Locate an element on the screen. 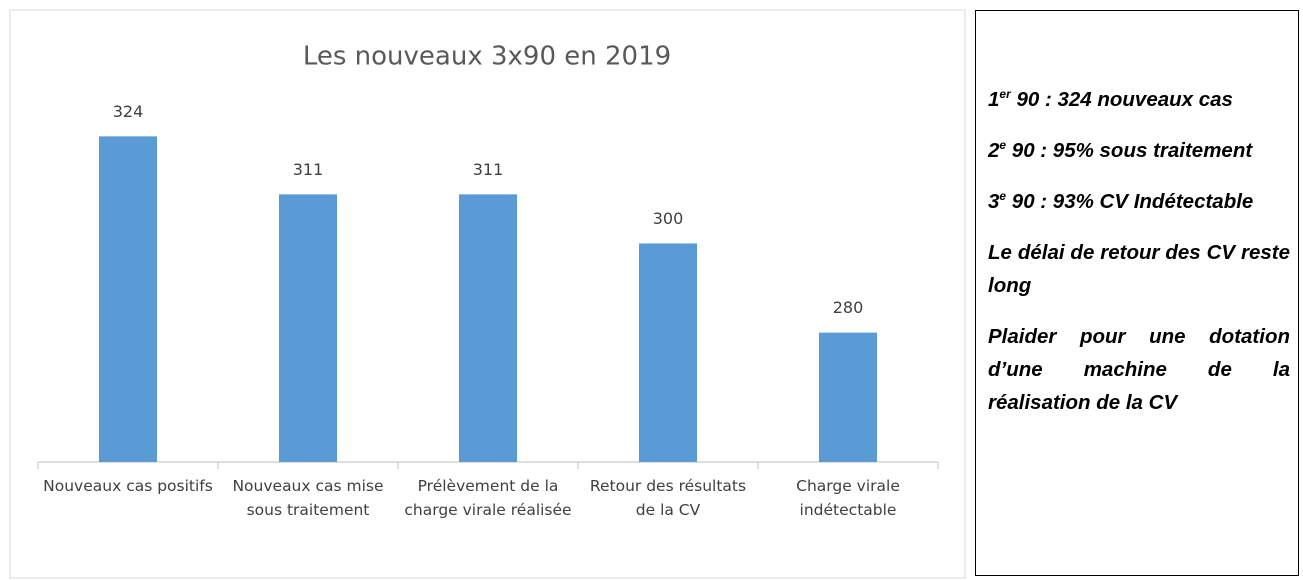 The width and height of the screenshot is (1303, 580). chart-title: Les nouveaux 3x90 en 2019 is located at coordinates (487, 57).